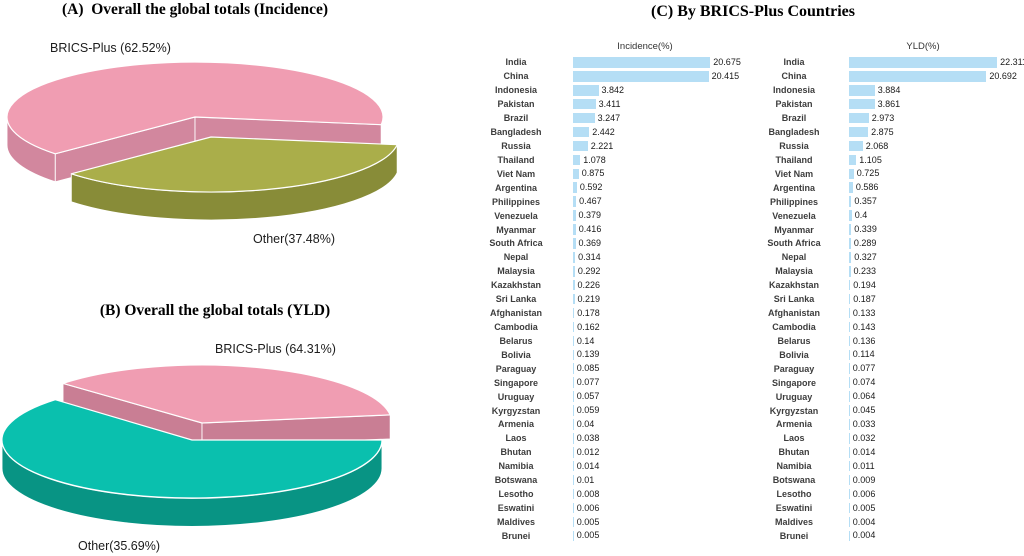  What do you see at coordinates (601, 63) in the screenshot?
I see `bar-row: India 20.675` at bounding box center [601, 63].